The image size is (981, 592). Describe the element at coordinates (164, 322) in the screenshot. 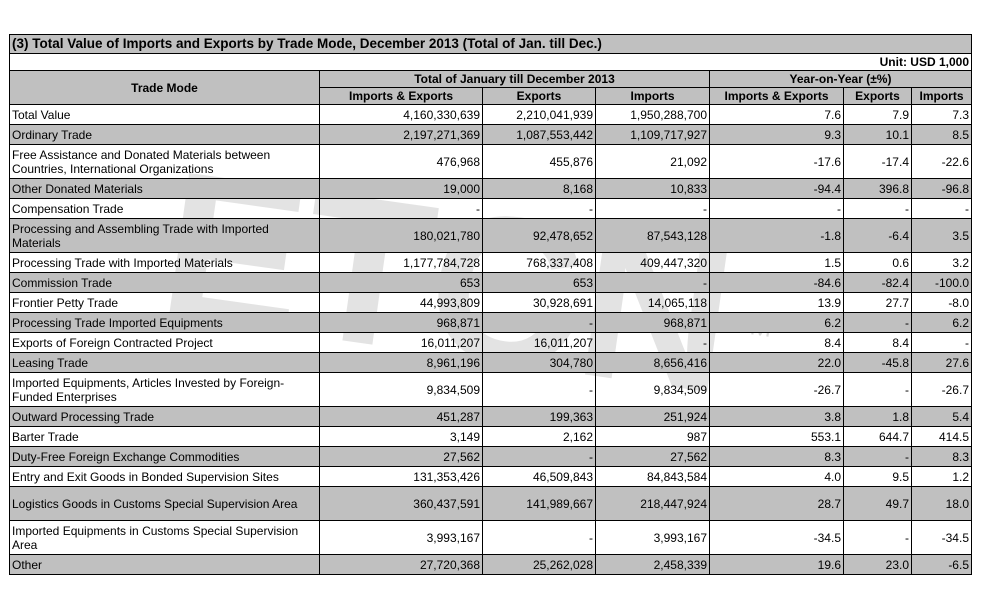

I see `row-label: Processing Trade Imported Equipments` at that location.